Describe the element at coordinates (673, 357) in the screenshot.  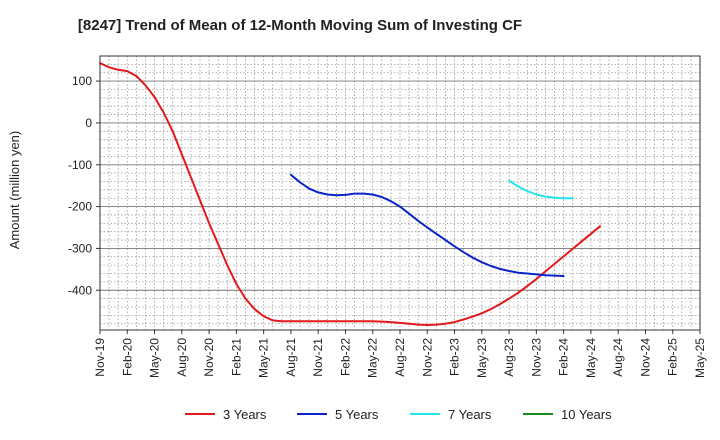
I see `x-tick-label: Feb-25` at that location.